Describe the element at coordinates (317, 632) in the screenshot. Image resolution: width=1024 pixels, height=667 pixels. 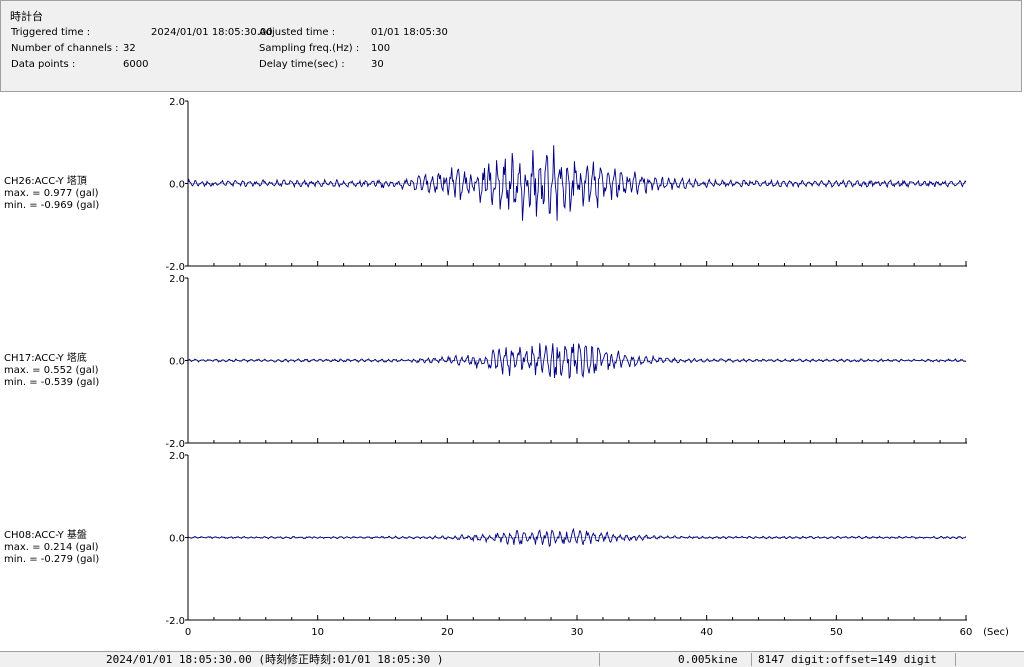
I see `x-tick-label-10: 10` at that location.